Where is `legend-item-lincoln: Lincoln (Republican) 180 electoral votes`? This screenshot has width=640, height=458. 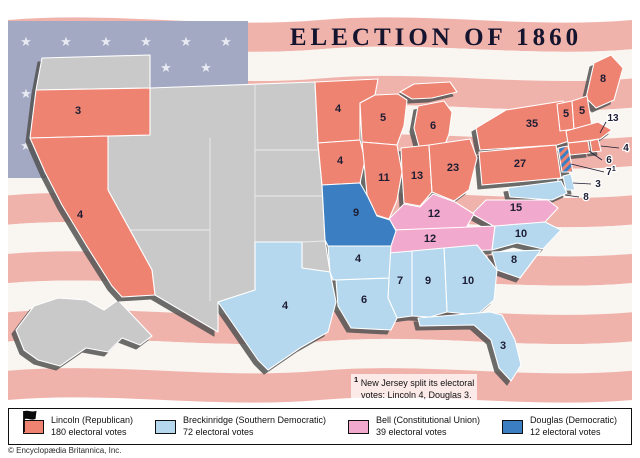
legend-item-lincoln: Lincoln (Republican) 180 electoral votes is located at coordinates (78, 424).